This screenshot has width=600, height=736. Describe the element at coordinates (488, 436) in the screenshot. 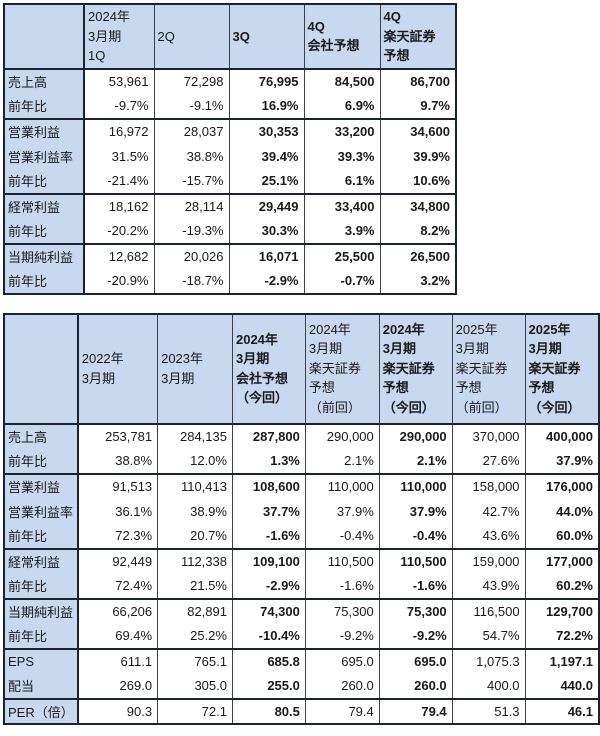

I see `value-cell: 370,000` at that location.